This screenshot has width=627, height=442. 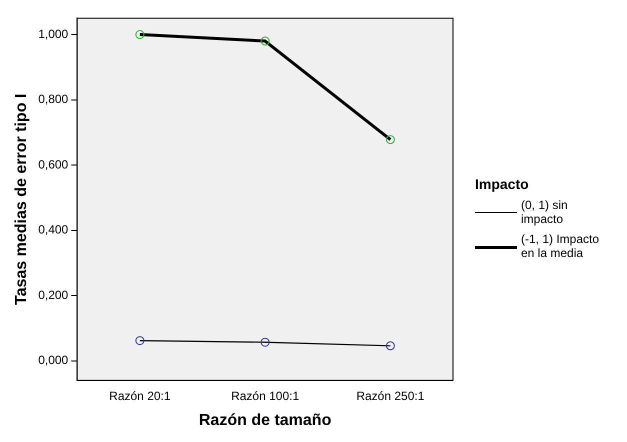 What do you see at coordinates (53, 33) in the screenshot?
I see `y-tick-label: 1,000` at bounding box center [53, 33].